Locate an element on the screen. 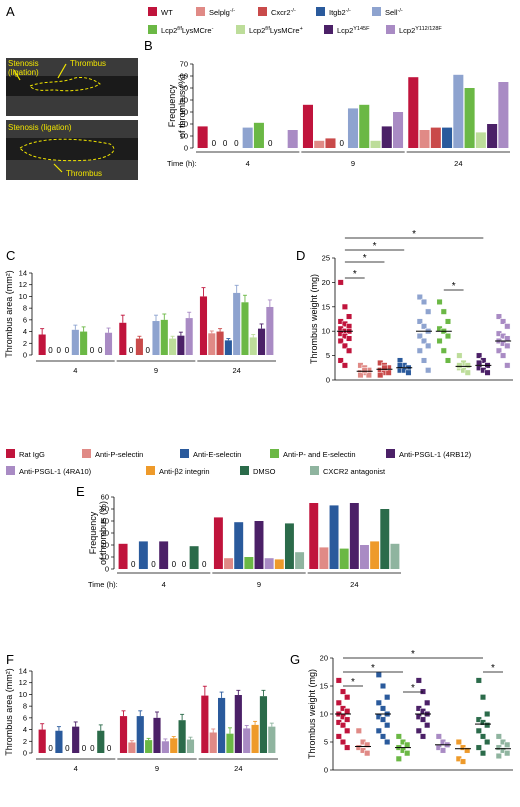  y-tick-label: 15 is located at coordinates (324, 686).